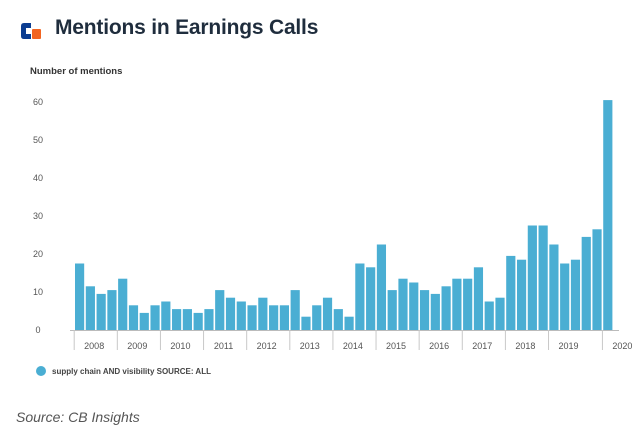  Describe the element at coordinates (37, 330) in the screenshot. I see `y-tick-label: 0` at that location.